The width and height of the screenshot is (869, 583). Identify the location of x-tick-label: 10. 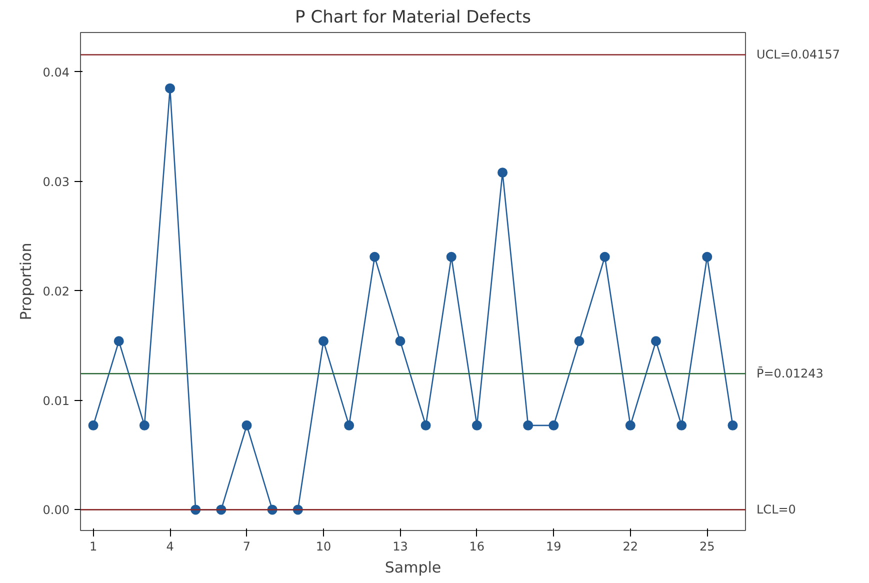
(324, 547).